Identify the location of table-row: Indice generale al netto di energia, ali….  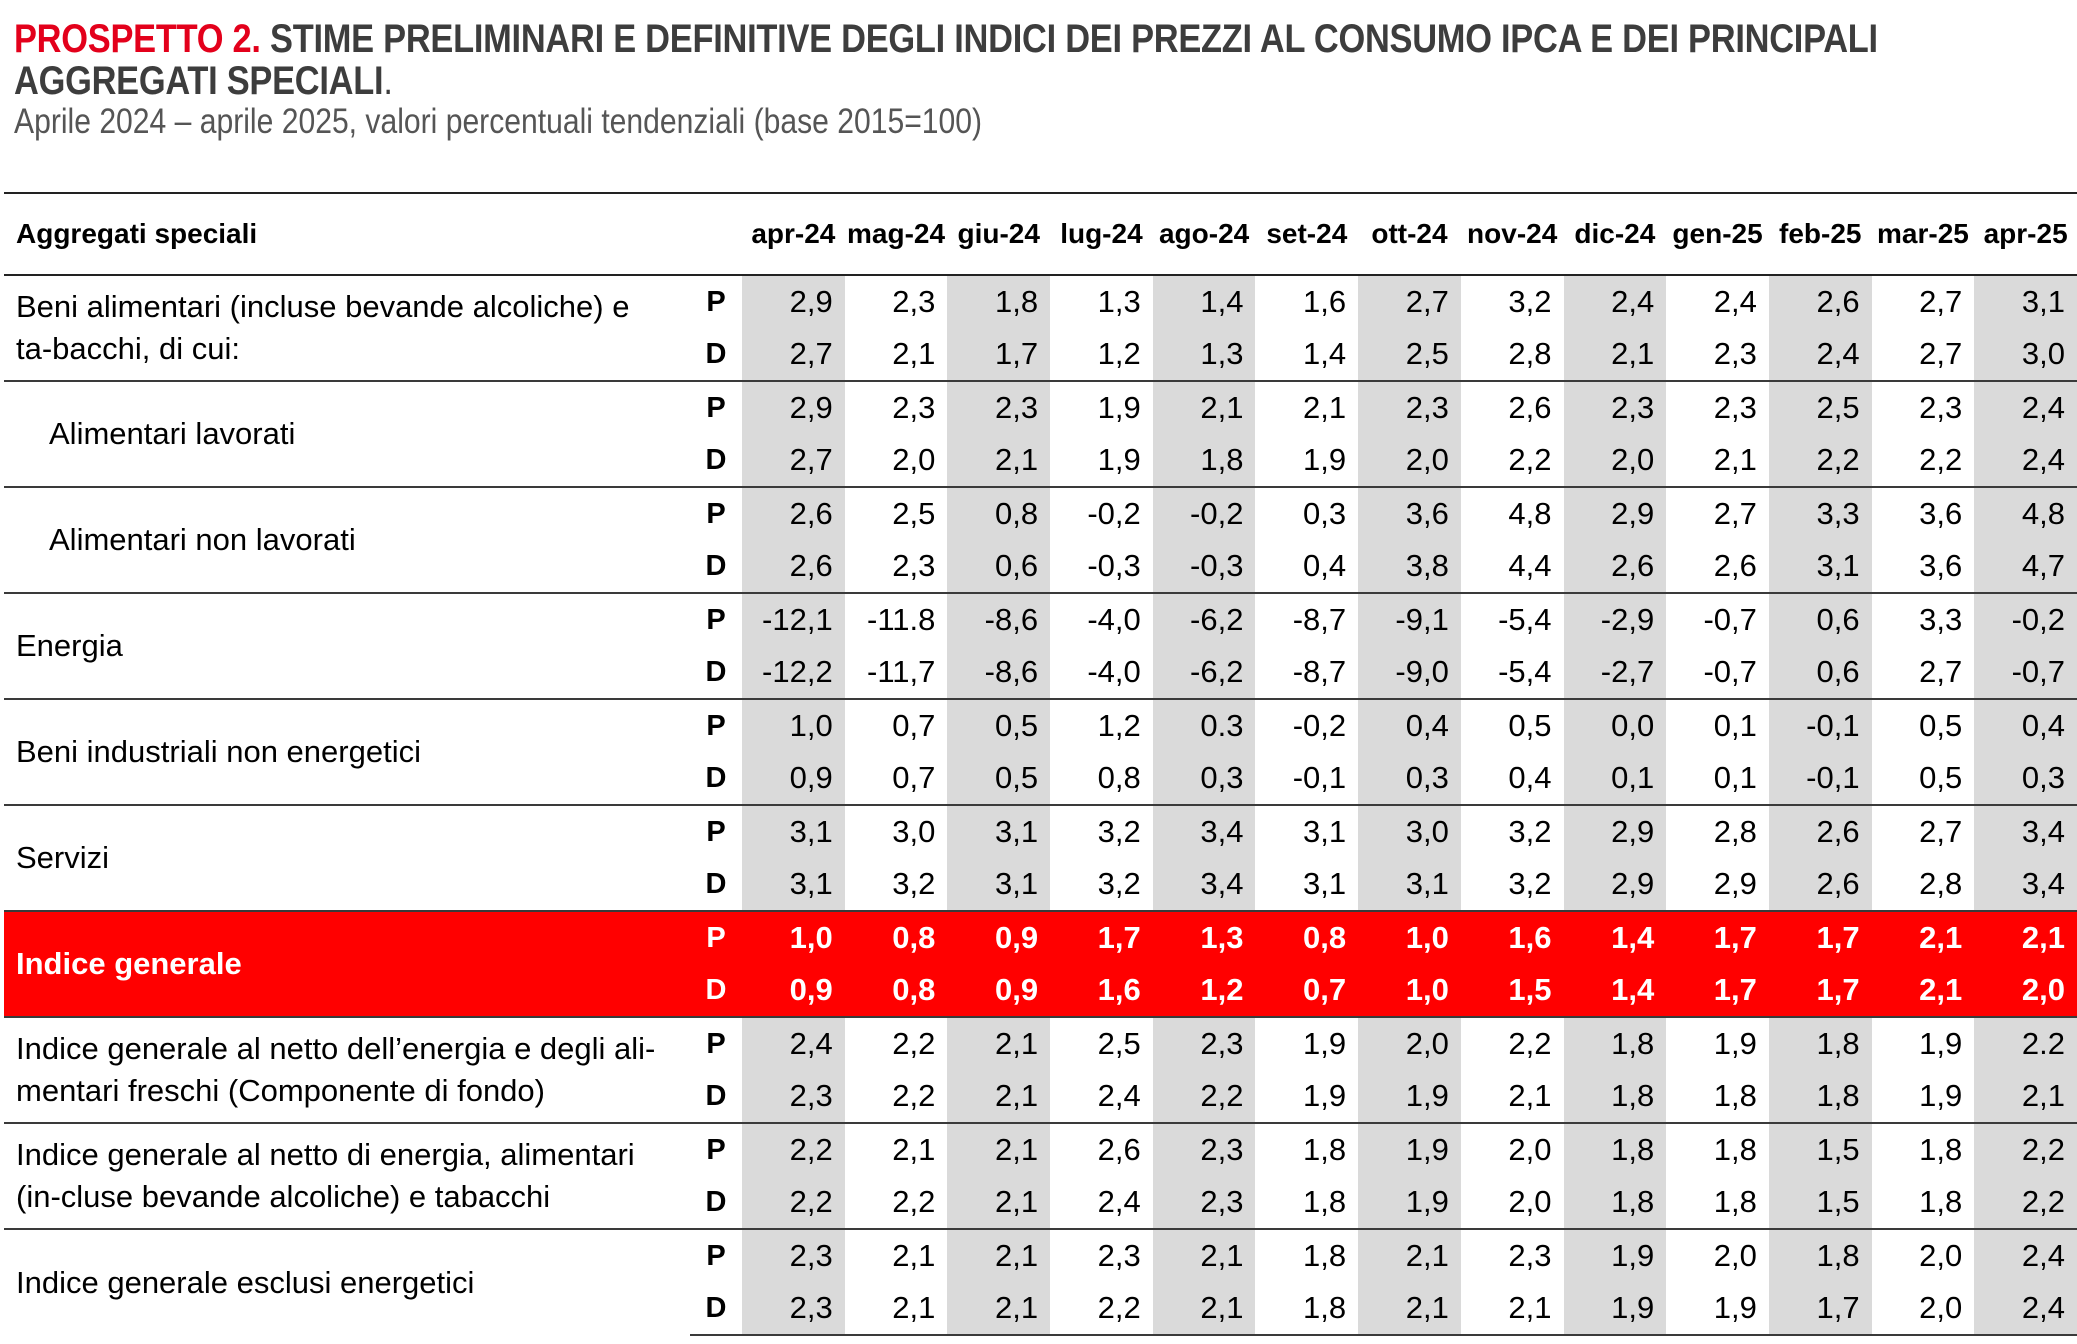
(1040, 1175).